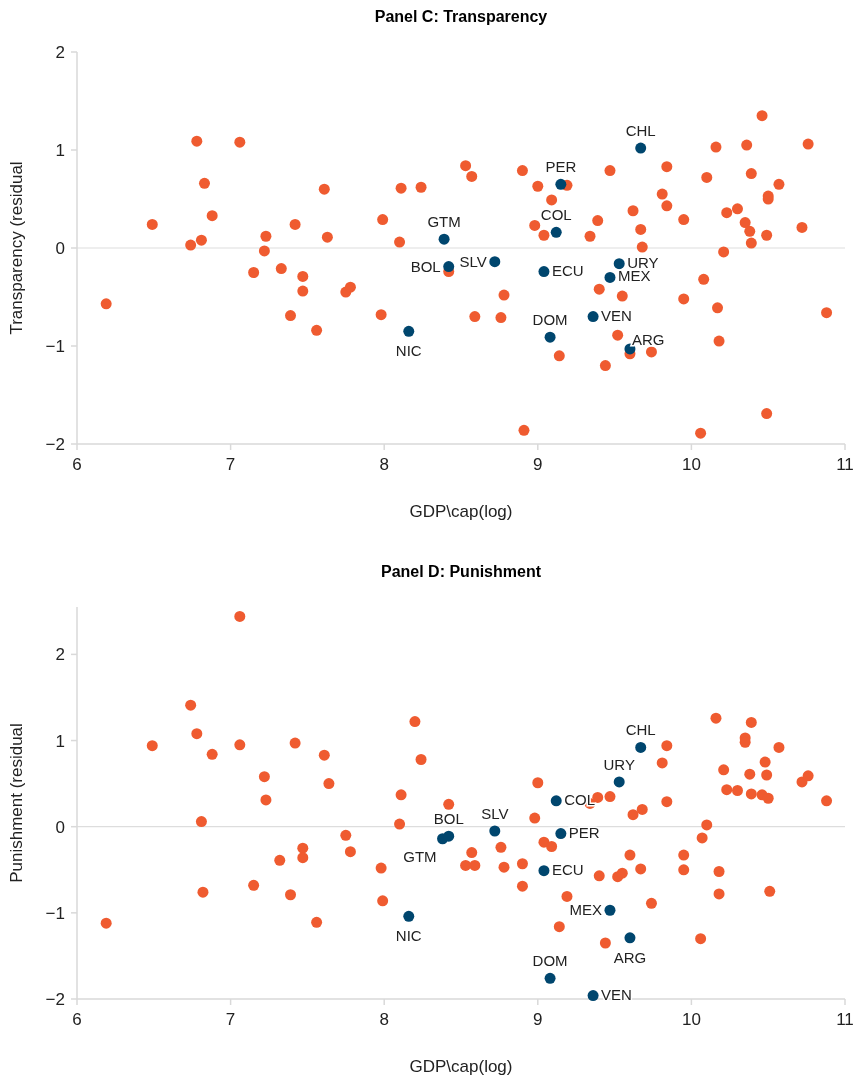 The width and height of the screenshot is (858, 1079). I want to click on annotation: COL, so click(556, 215).